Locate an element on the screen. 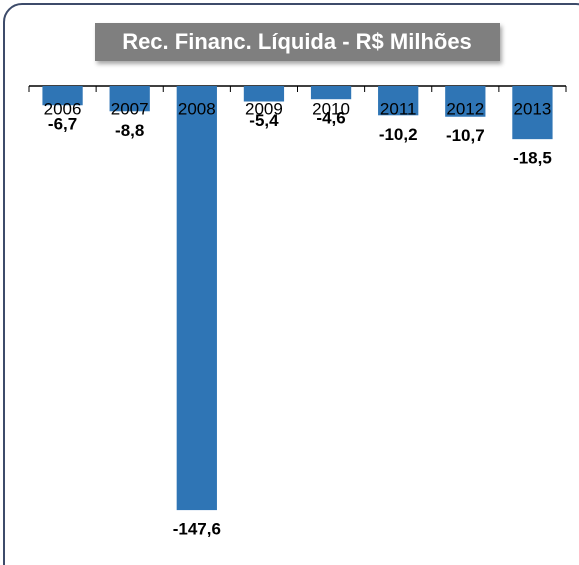 The height and width of the screenshot is (565, 579). x-tick-label: 2007 is located at coordinates (130, 108).